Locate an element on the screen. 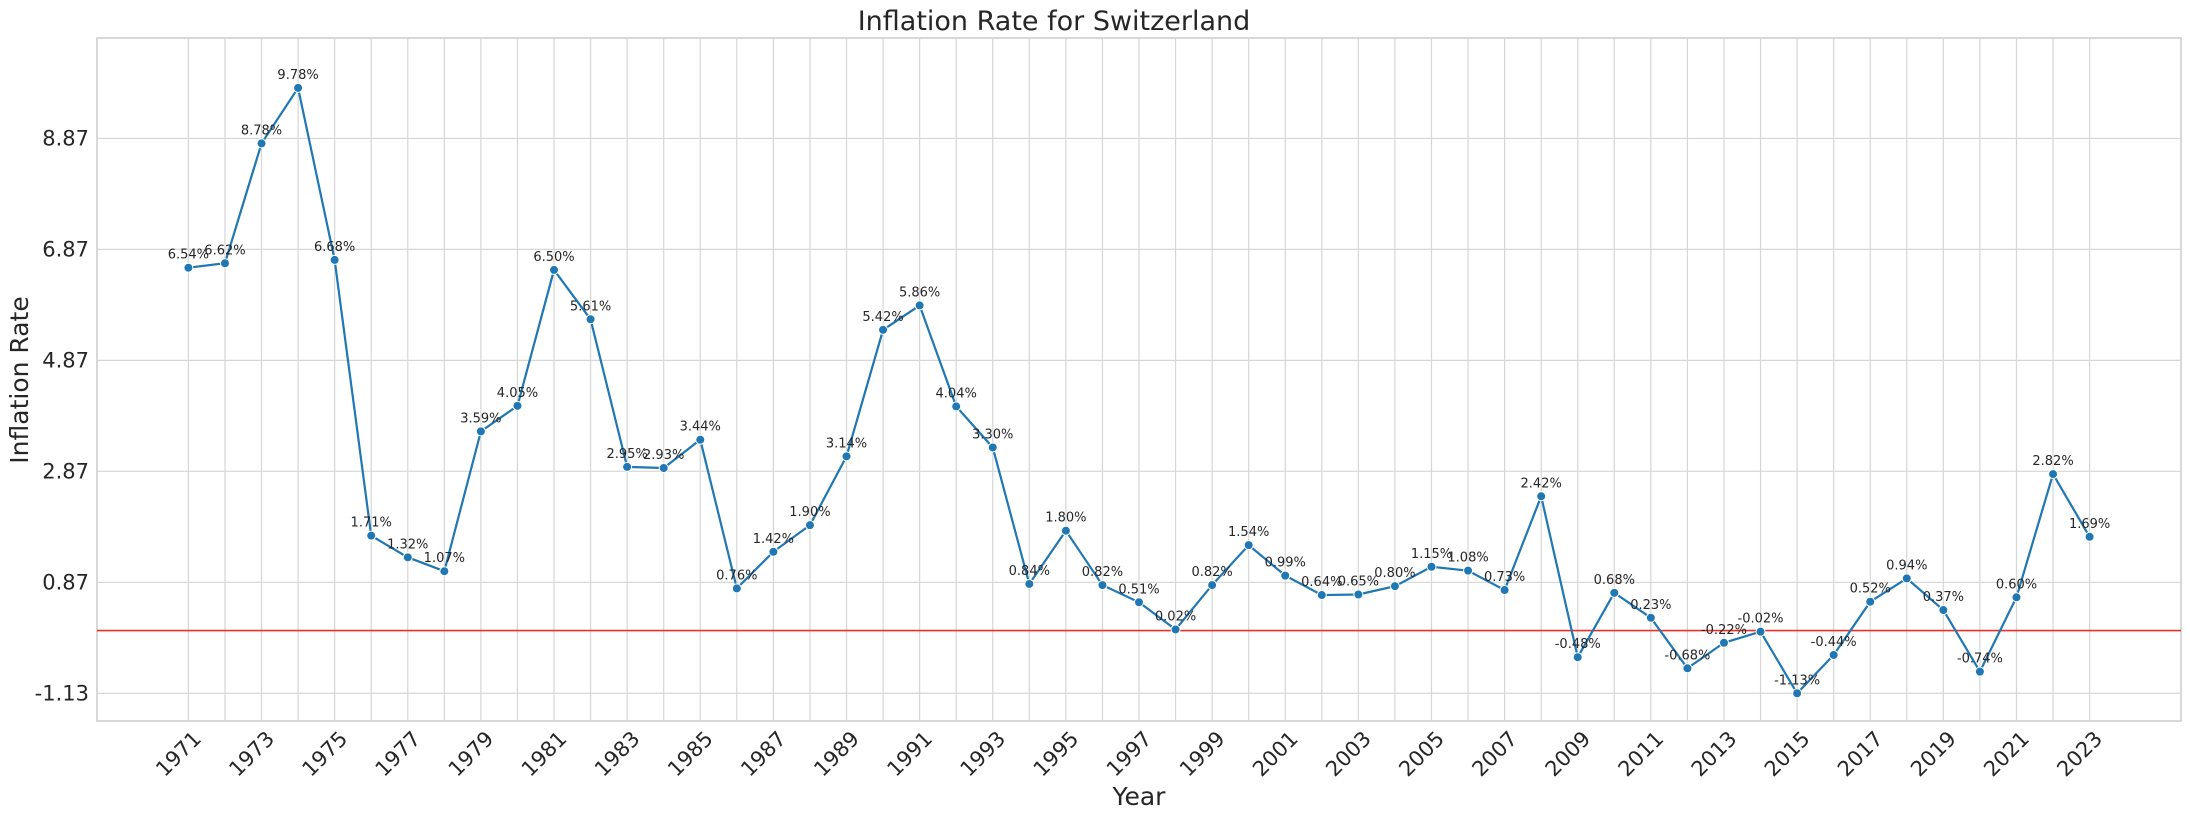 The height and width of the screenshot is (819, 2190). data-label: 3.59% is located at coordinates (480, 418).